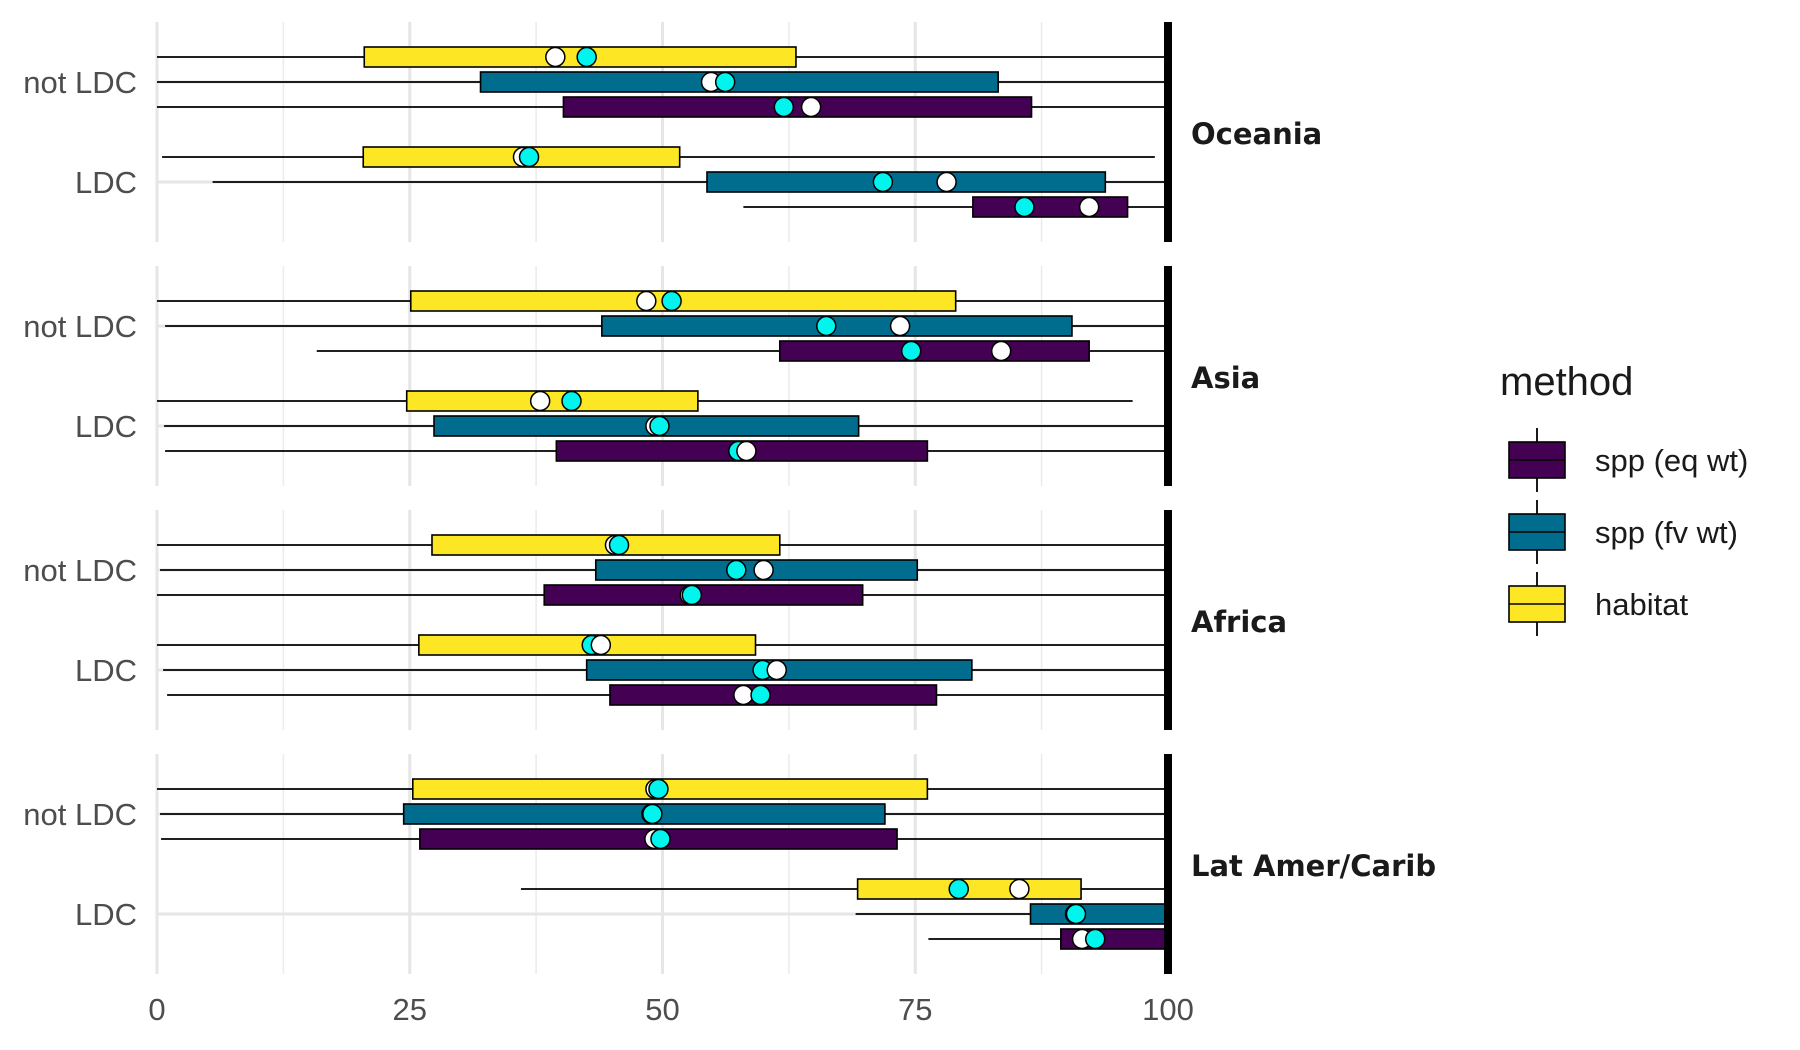  What do you see at coordinates (1641, 604) in the screenshot?
I see `legend-label: habitat` at bounding box center [1641, 604].